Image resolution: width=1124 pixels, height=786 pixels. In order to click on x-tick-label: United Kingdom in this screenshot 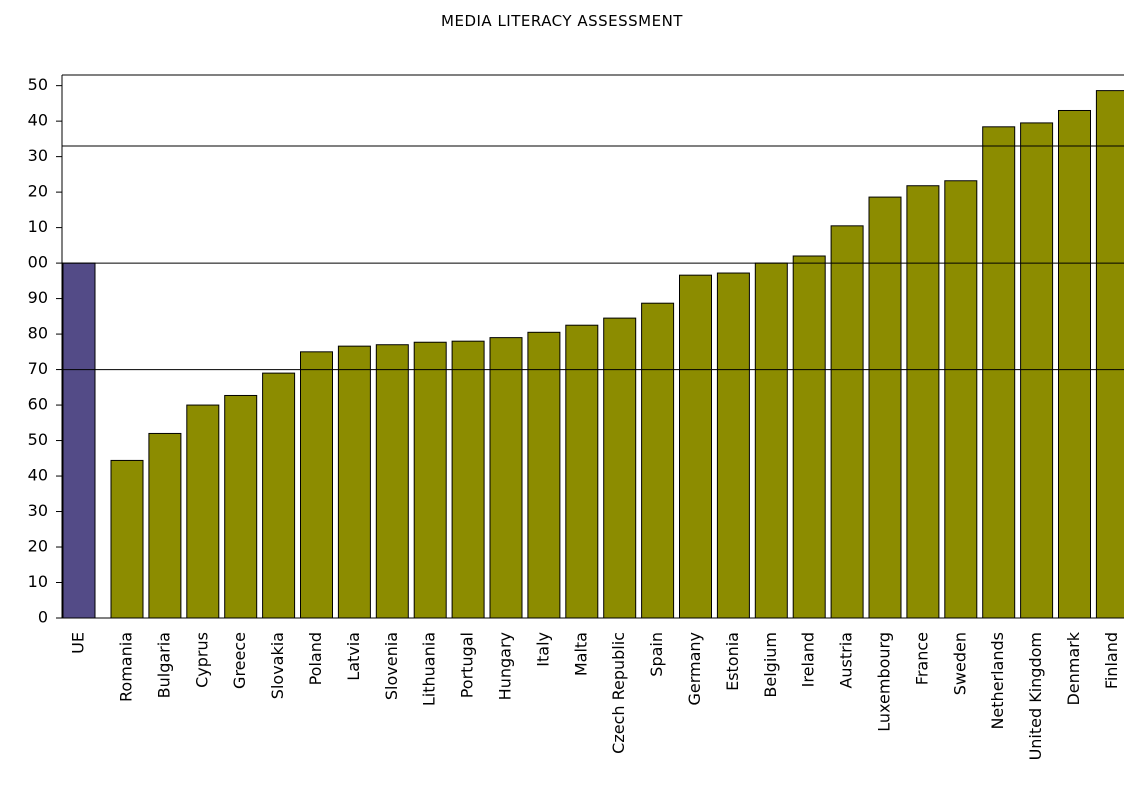, I will do `click(1035, 696)`.